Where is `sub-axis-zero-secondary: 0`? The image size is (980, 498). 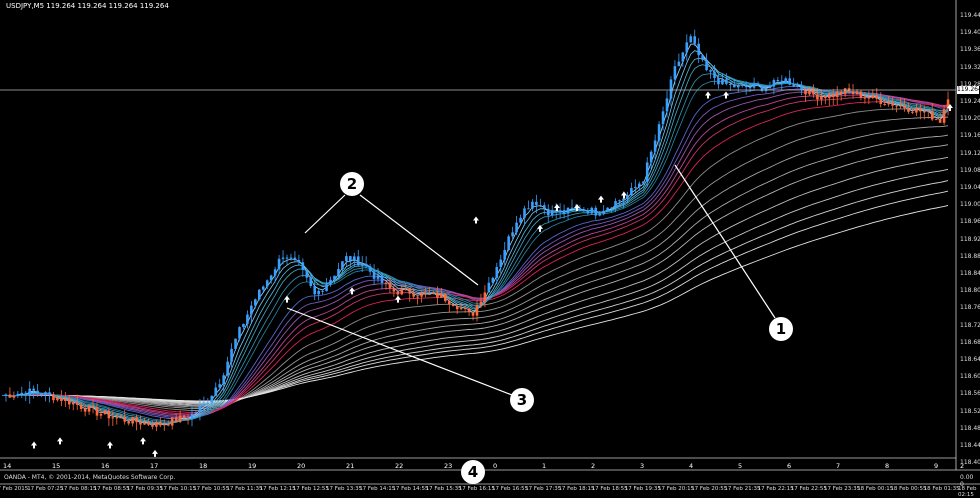
sub-axis-zero-secondary: 0 is located at coordinates (962, 484).